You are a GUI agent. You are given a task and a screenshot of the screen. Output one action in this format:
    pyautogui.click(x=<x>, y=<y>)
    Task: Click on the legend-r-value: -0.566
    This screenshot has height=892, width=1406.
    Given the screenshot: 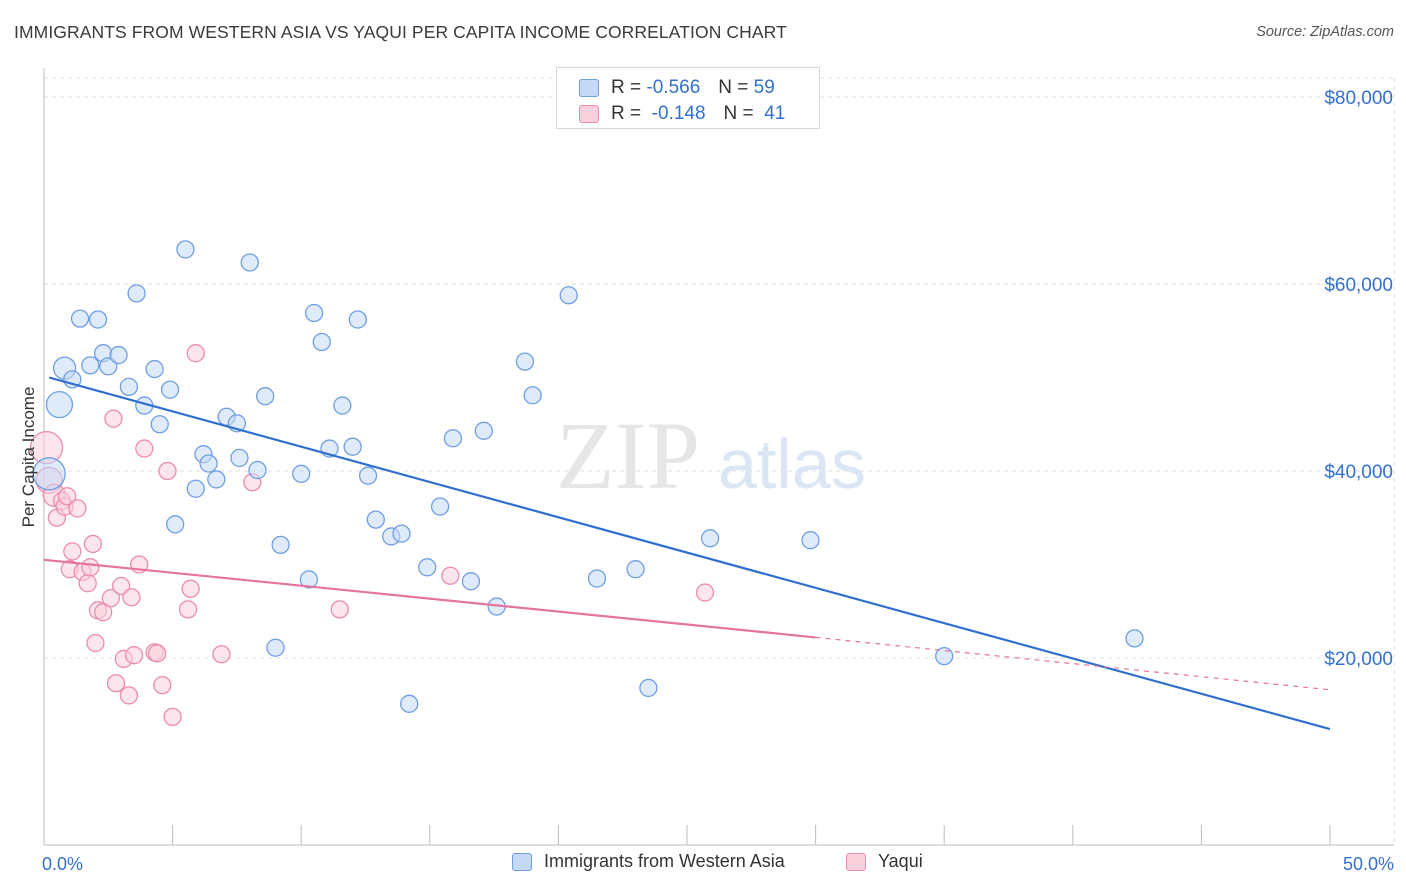 What is the action you would take?
    pyautogui.click(x=673, y=87)
    